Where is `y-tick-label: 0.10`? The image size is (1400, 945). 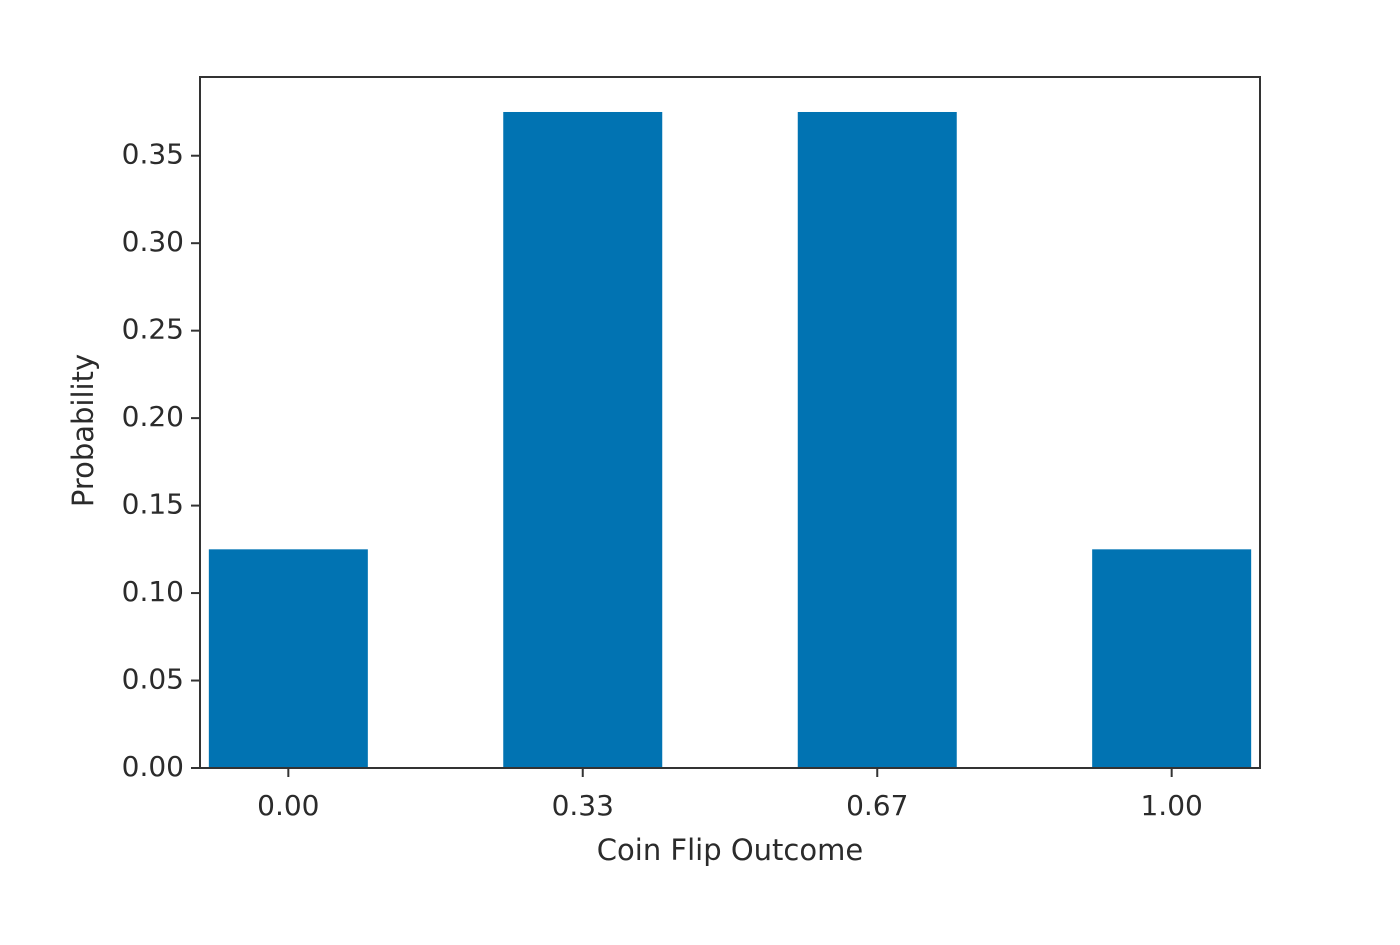 y-tick-label: 0.10 is located at coordinates (153, 591).